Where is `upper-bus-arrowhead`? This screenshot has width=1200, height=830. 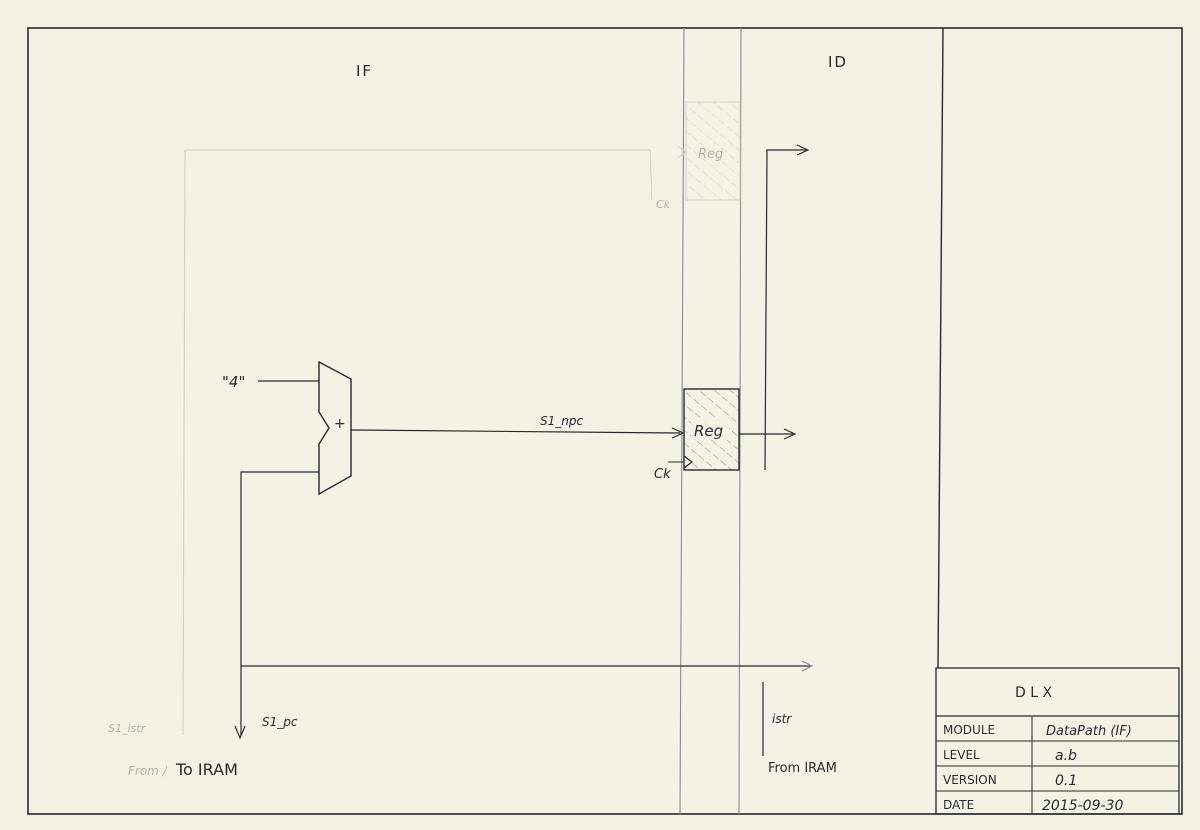
upper-bus-arrowhead is located at coordinates (803, 150).